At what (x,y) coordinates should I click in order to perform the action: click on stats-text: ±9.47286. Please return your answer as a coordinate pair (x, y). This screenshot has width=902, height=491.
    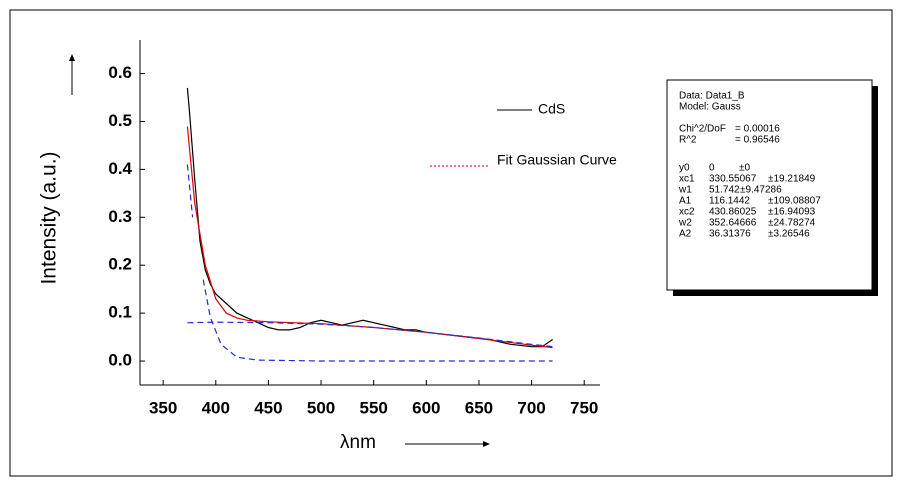
    Looking at the image, I should click on (761, 190).